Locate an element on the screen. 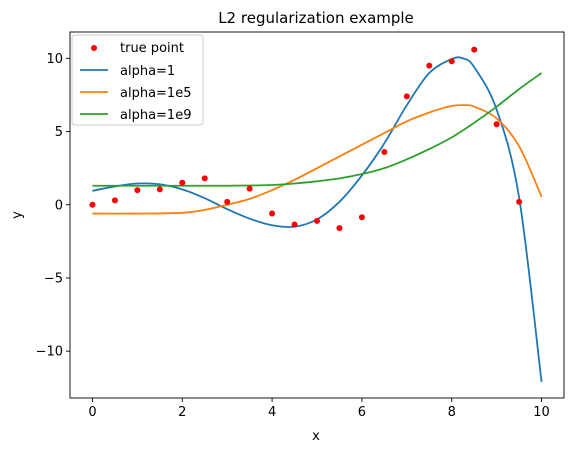 This screenshot has width=574, height=453. legend: true point alpha=1 alpha=1e5 alpha=1e9 is located at coordinates (137, 80).